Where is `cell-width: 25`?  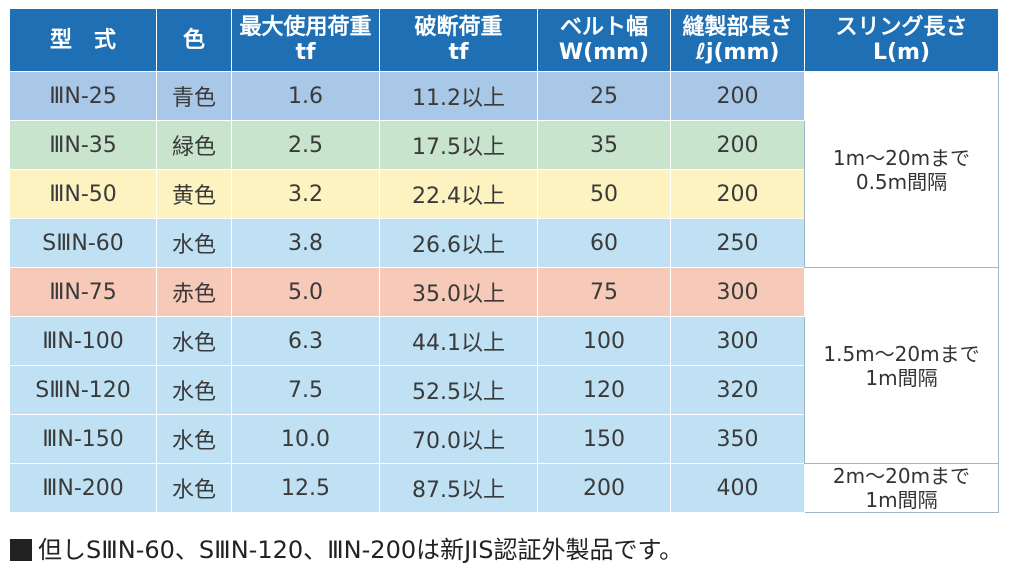
cell-width: 25 is located at coordinates (604, 96).